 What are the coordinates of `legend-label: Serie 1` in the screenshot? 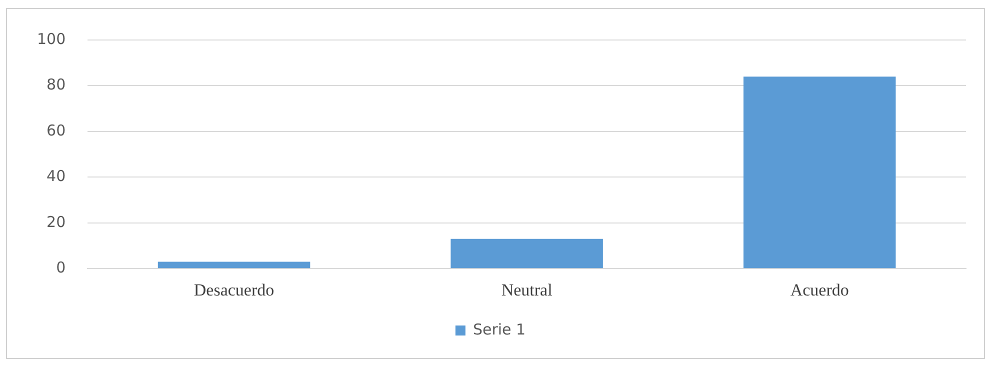 It's located at (499, 329).